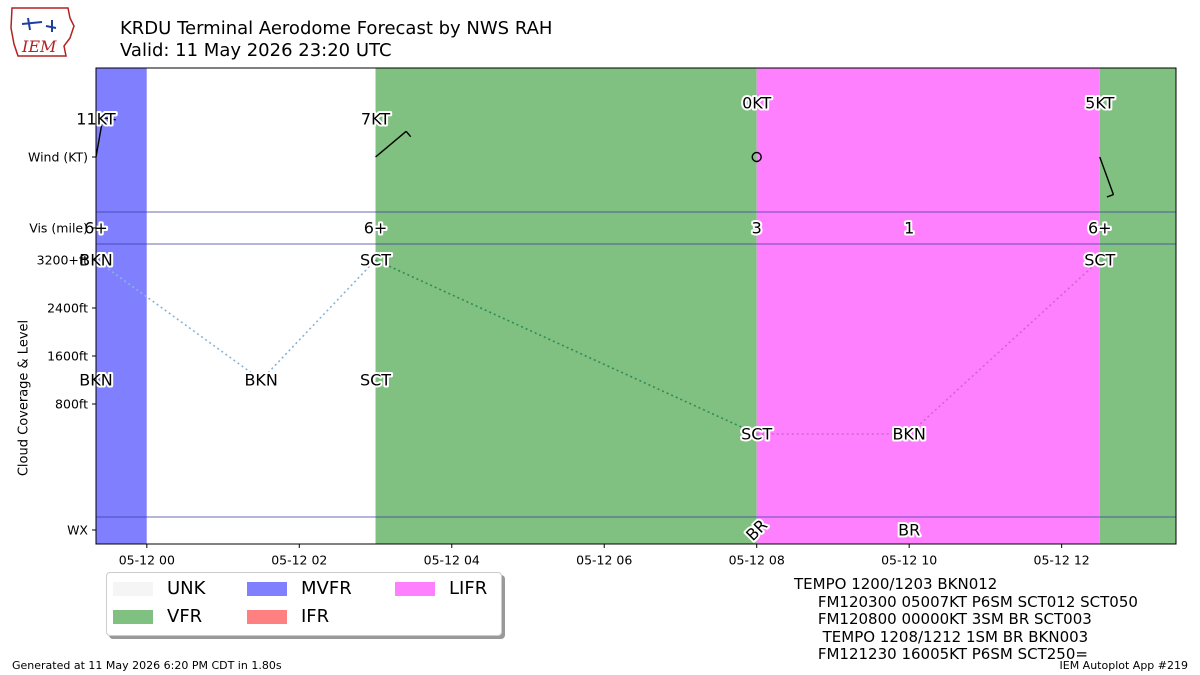 This screenshot has width=1200, height=675. I want to click on taf-line: TEMPO 1200/1203 BKN012, so click(896, 584).